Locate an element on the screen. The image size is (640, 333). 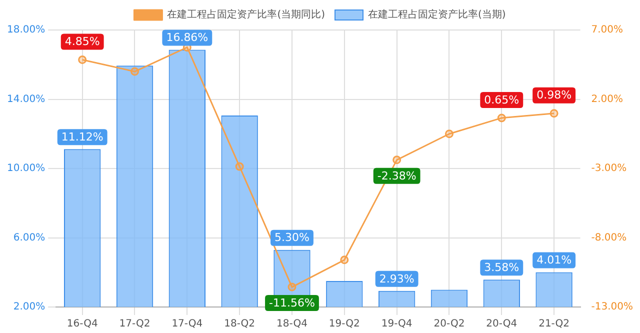
x-tick-label: 20-Q4 is located at coordinates (502, 324).